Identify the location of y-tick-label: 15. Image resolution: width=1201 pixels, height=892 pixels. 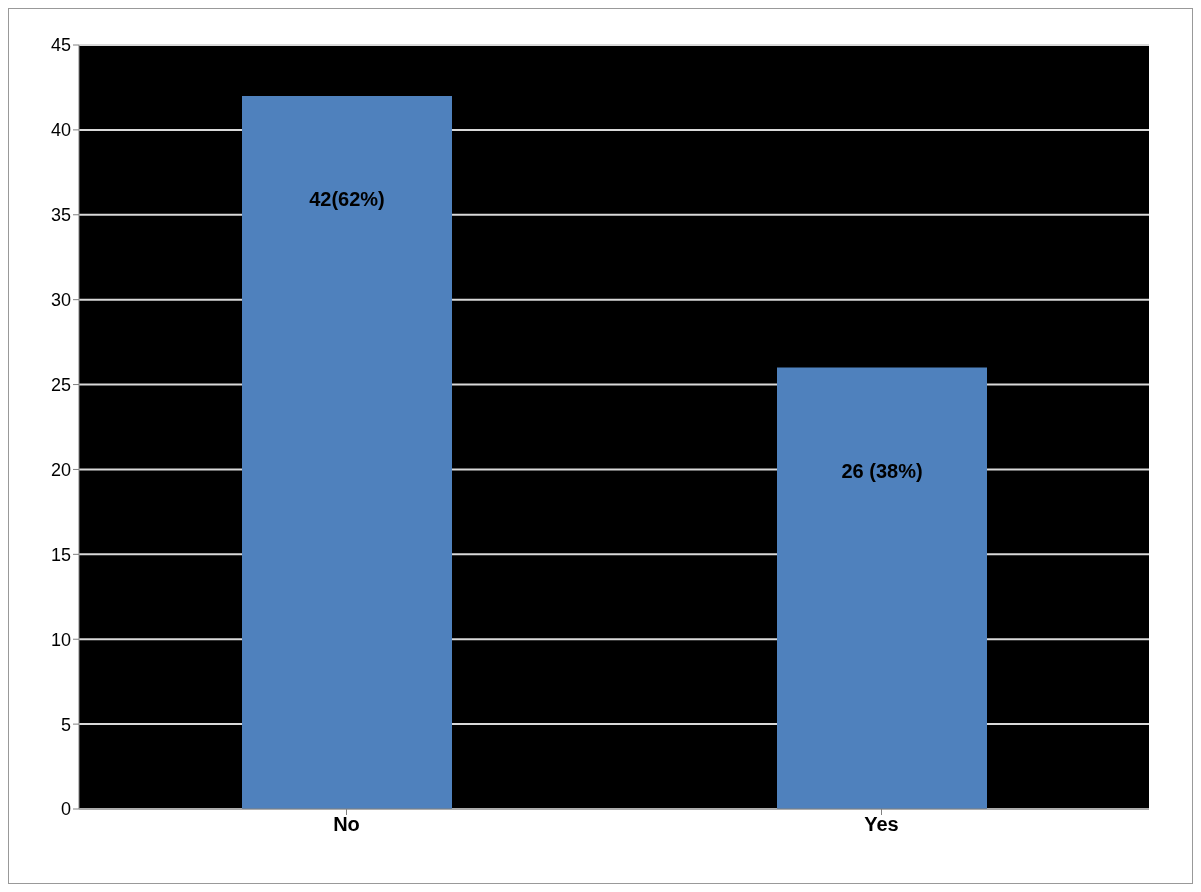
(60, 554).